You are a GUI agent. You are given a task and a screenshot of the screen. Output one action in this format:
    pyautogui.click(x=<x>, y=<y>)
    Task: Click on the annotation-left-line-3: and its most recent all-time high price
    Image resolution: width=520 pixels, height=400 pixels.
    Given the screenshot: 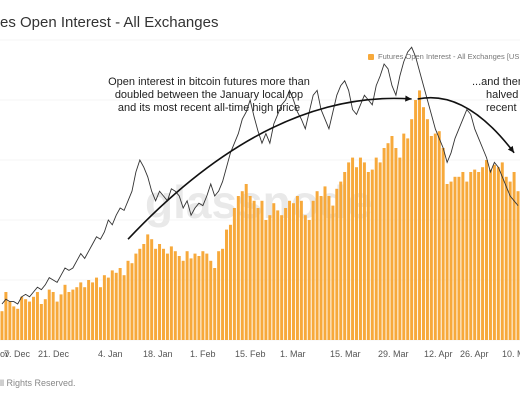 What is the action you would take?
    pyautogui.click(x=209, y=108)
    